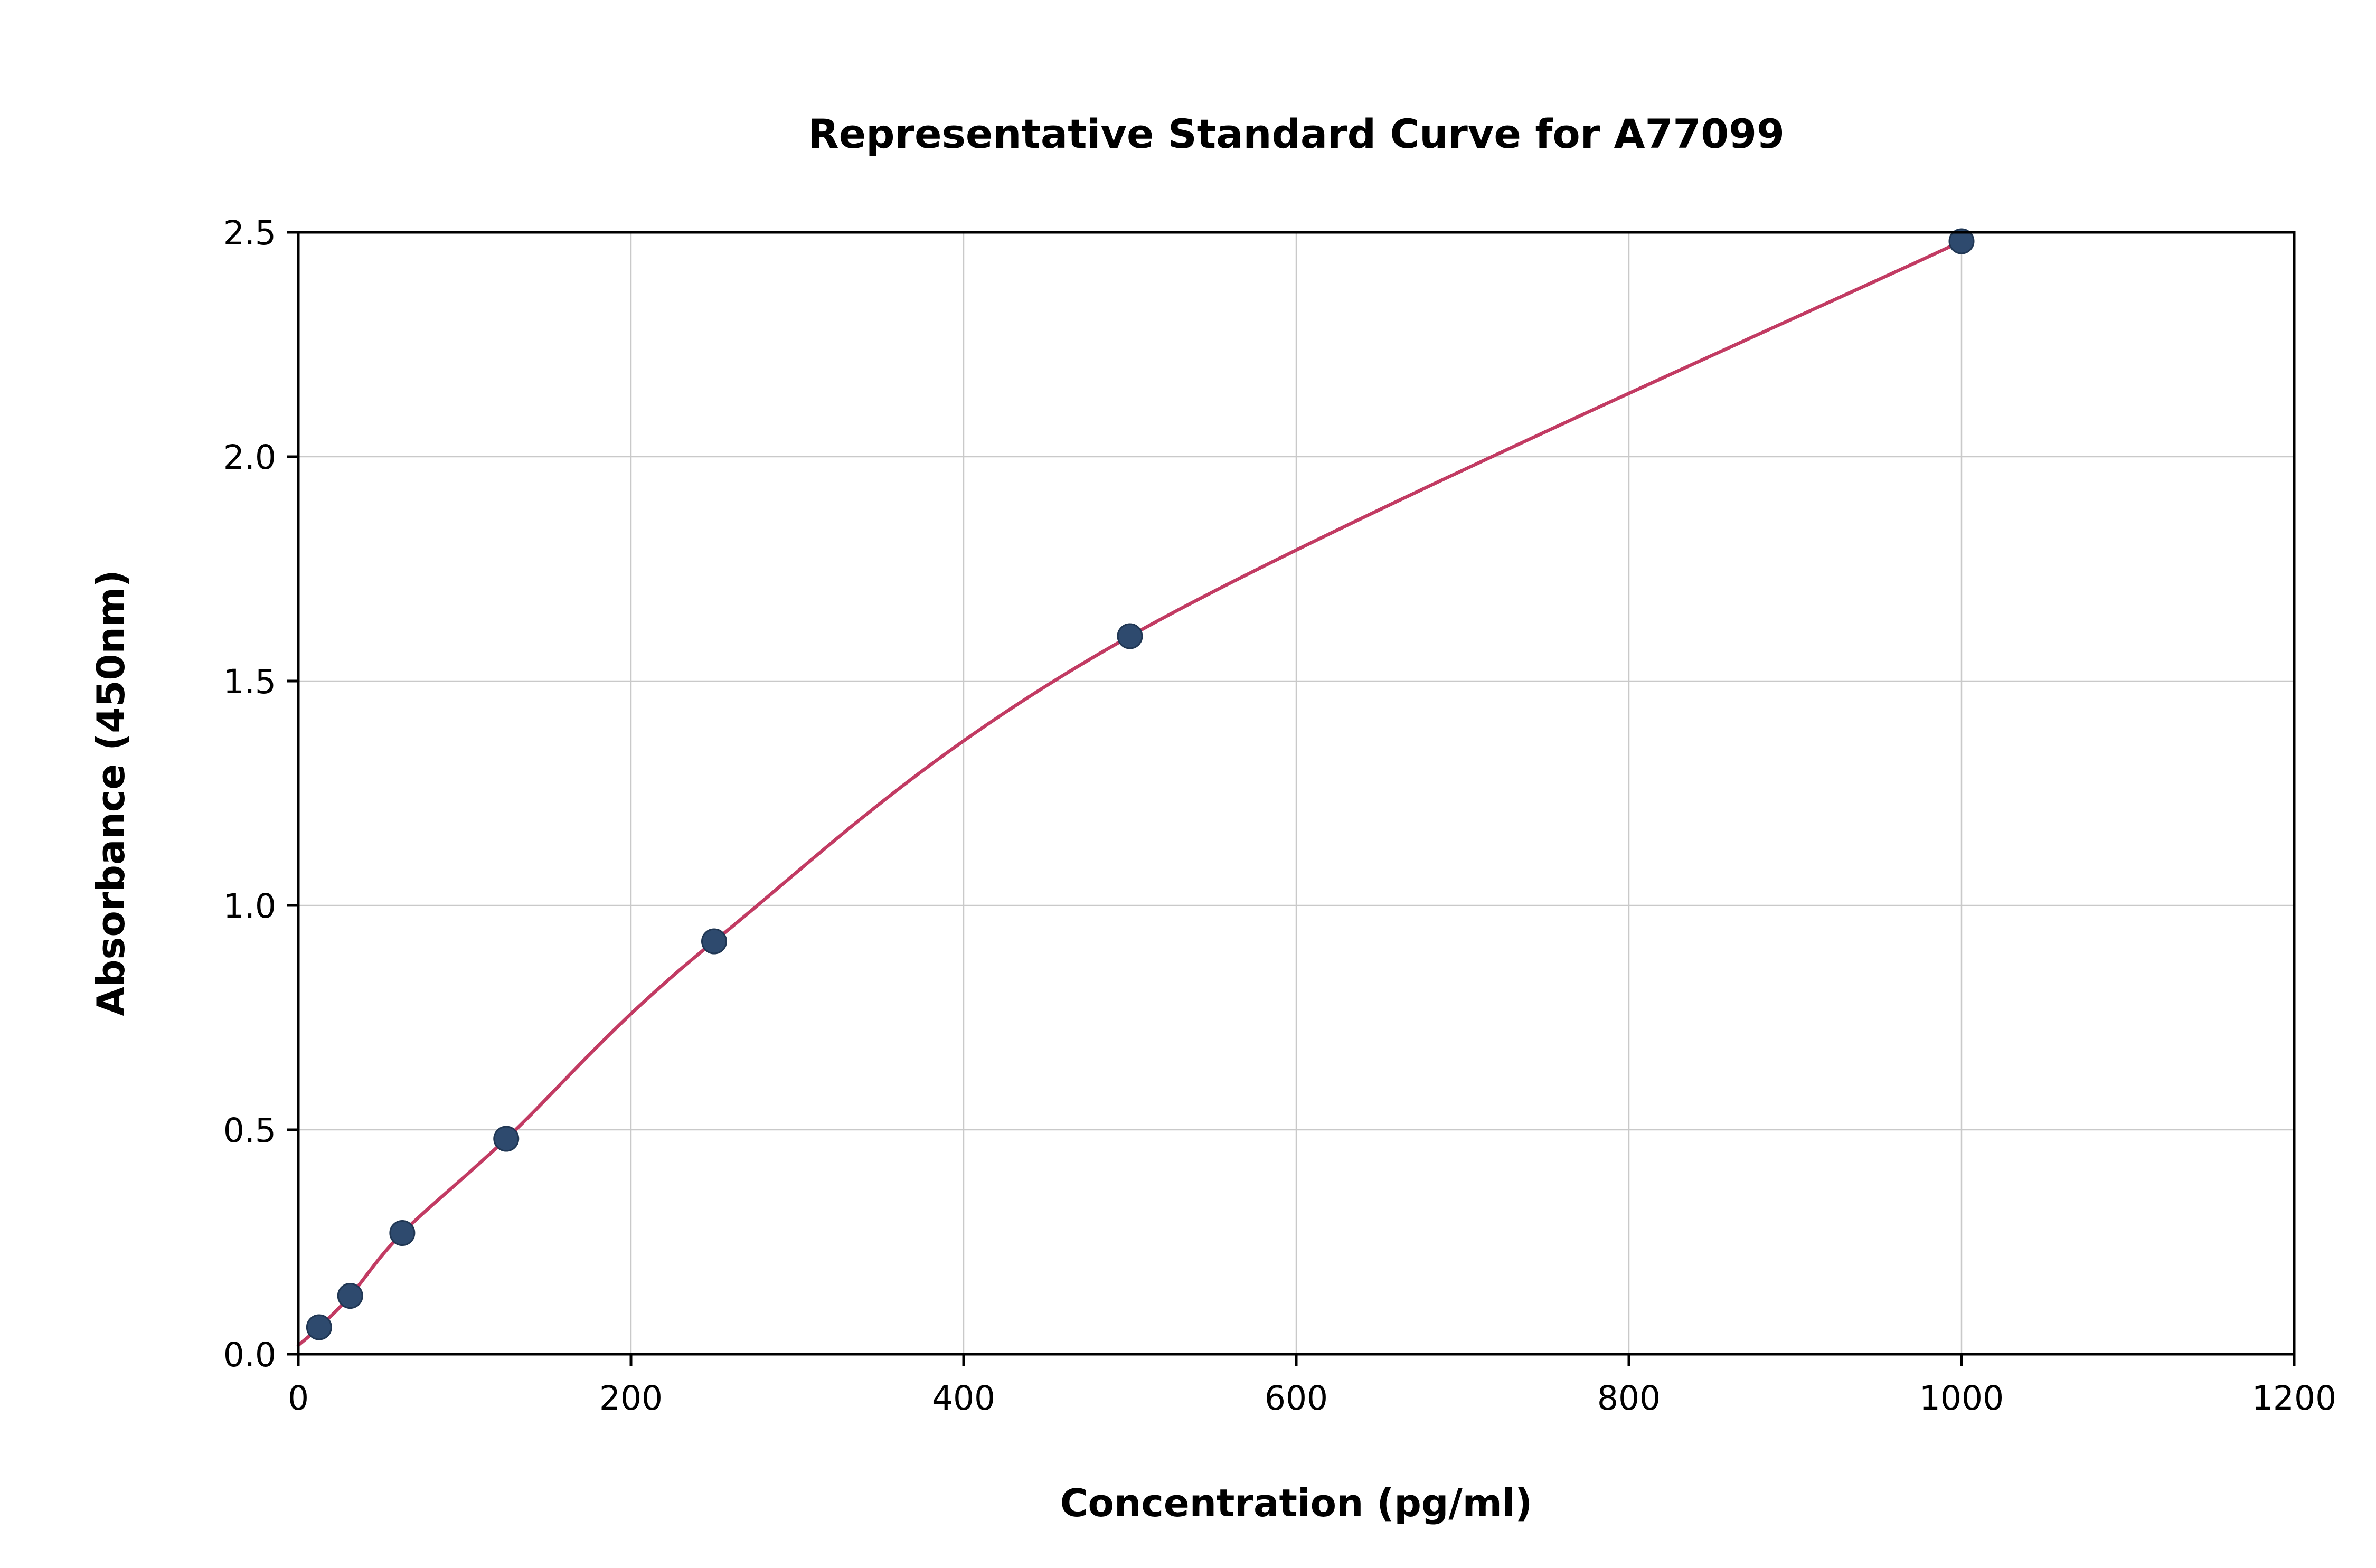 This screenshot has height=1568, width=2376. I want to click on y-tick-label: 0.5, so click(250, 1130).